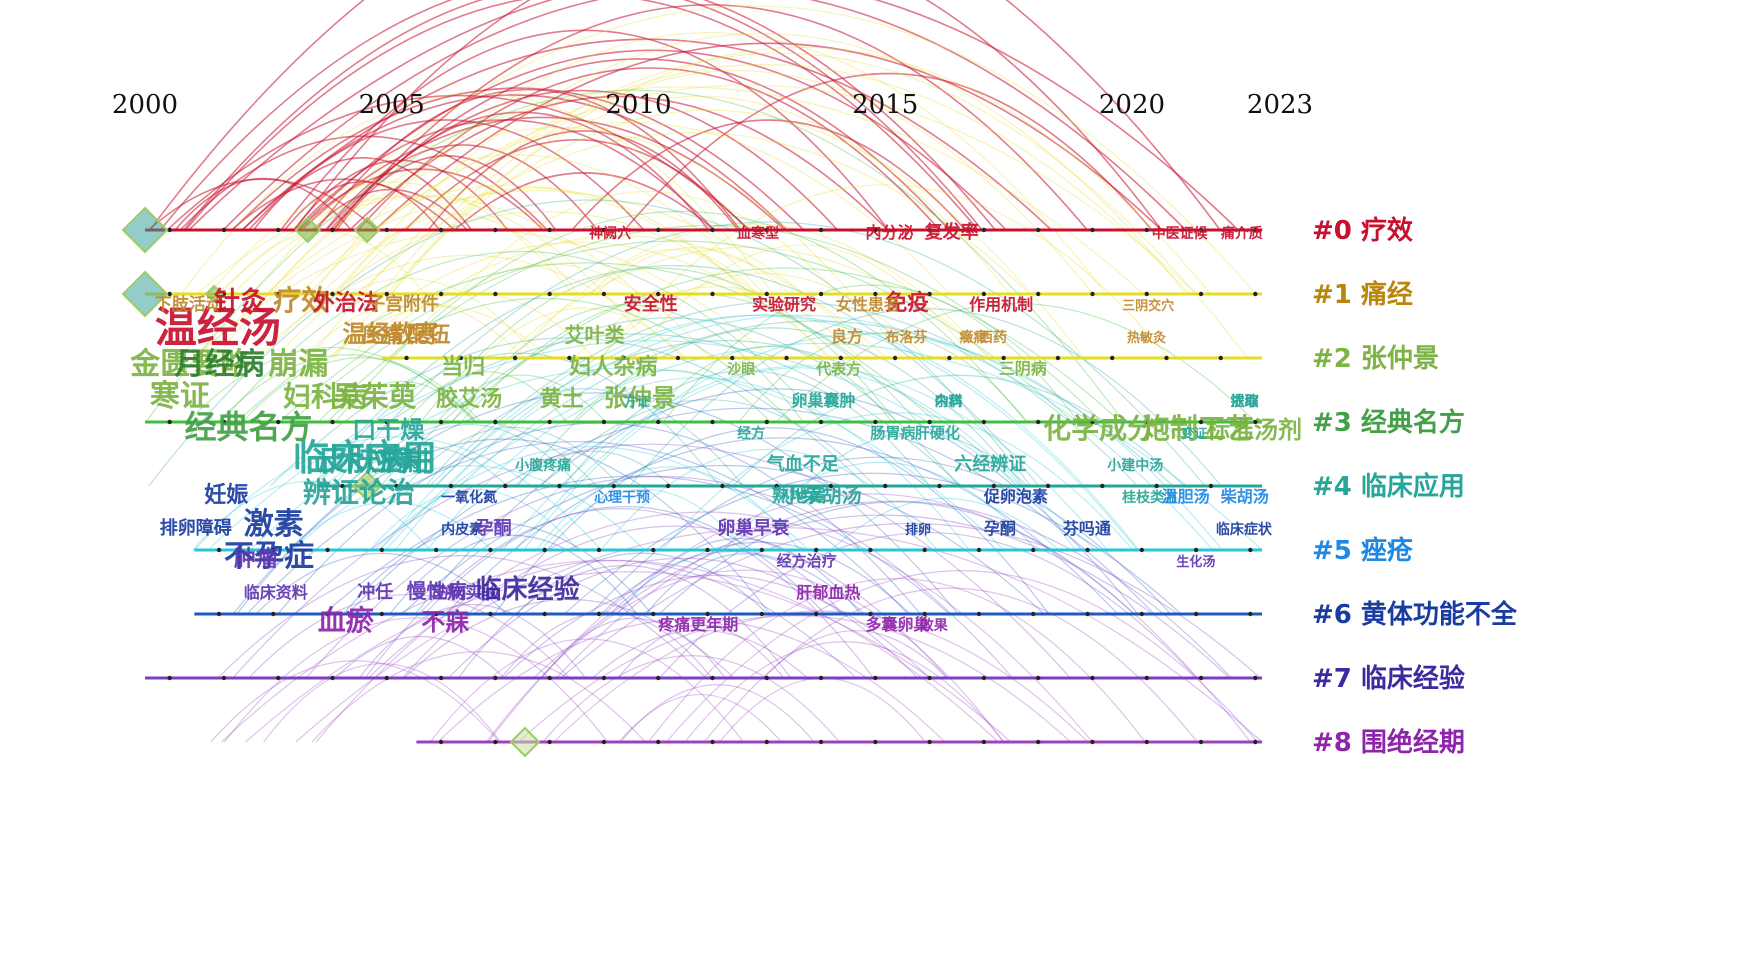 Image resolution: width=1762 pixels, height=966 pixels. I want to click on keyword-label: 标准汤剂, so click(1254, 430).